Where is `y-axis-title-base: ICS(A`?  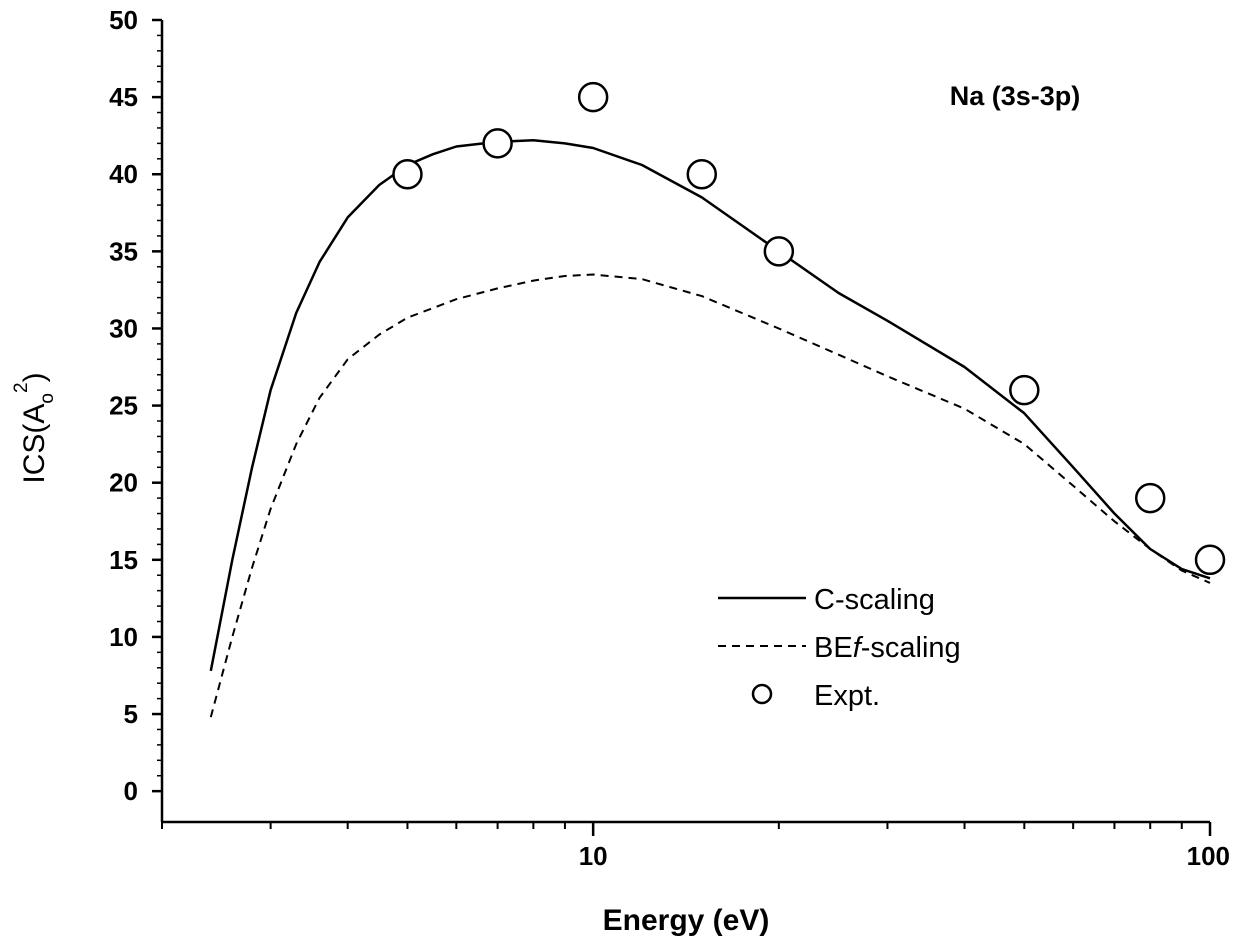
y-axis-title-base: ICS(A is located at coordinates (34, 444).